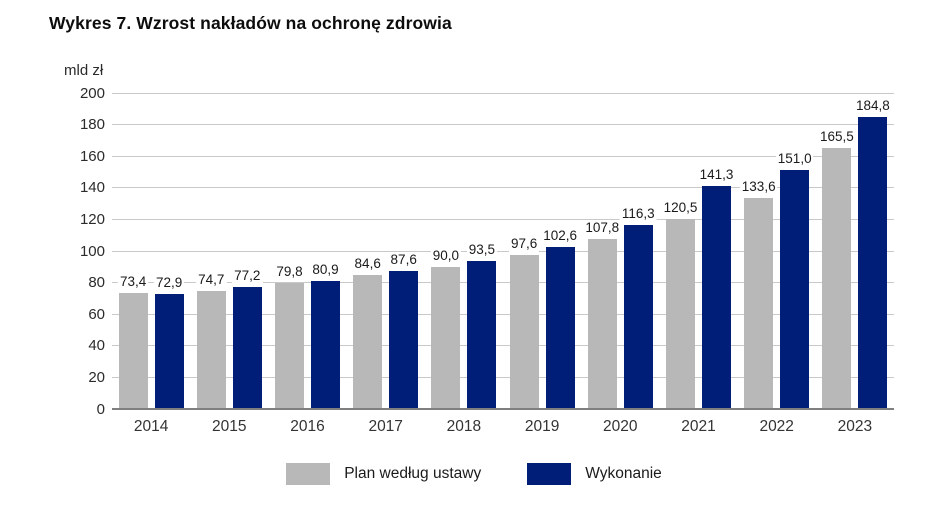 The width and height of the screenshot is (948, 511). Describe the element at coordinates (308, 474) in the screenshot. I see `legend-swatch-plan` at that location.